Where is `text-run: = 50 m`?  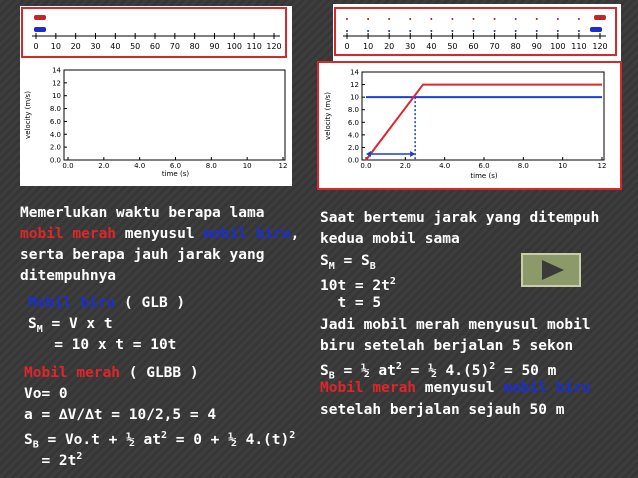
text-run: = 50 m is located at coordinates (526, 370).